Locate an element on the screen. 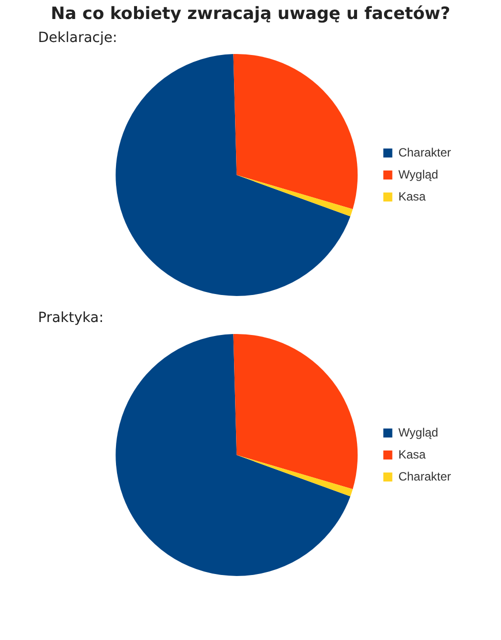 This screenshot has width=501, height=640. chart-title: Praktyka: is located at coordinates (71, 318).